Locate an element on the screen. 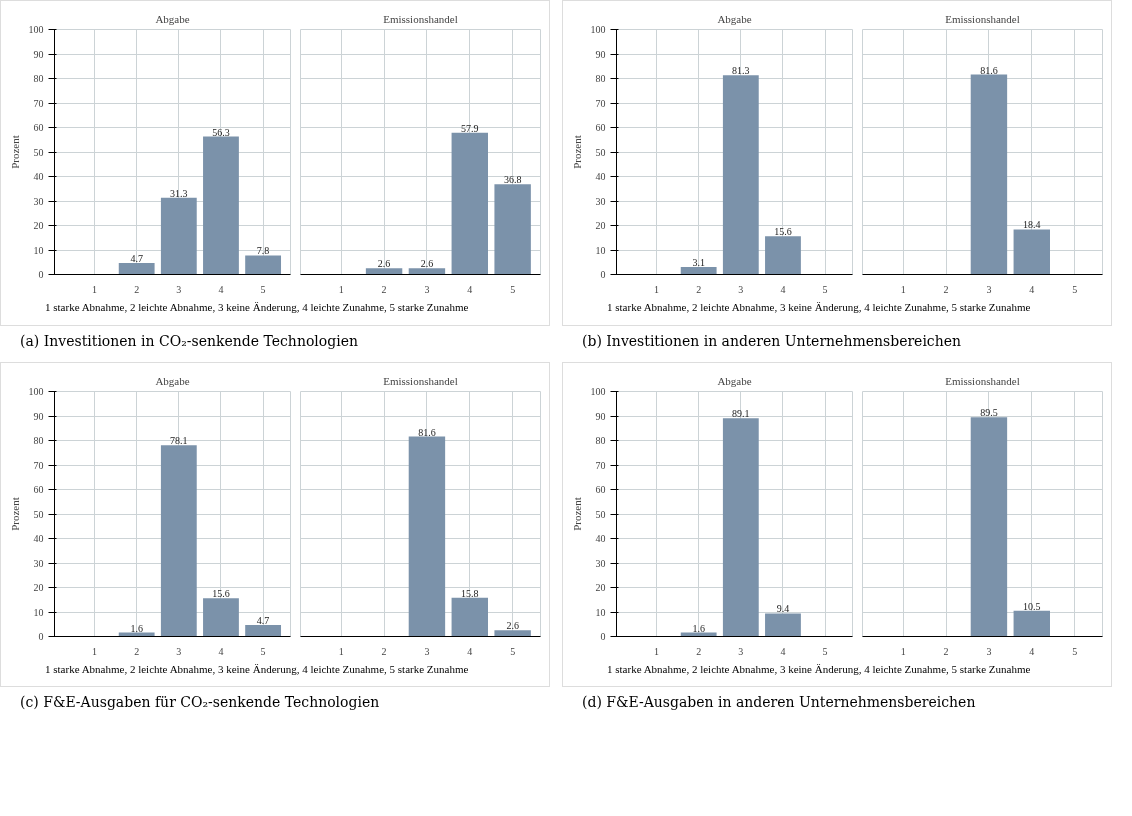 This screenshot has width=1132, height=816. data-label: 78.1 is located at coordinates (179, 440).